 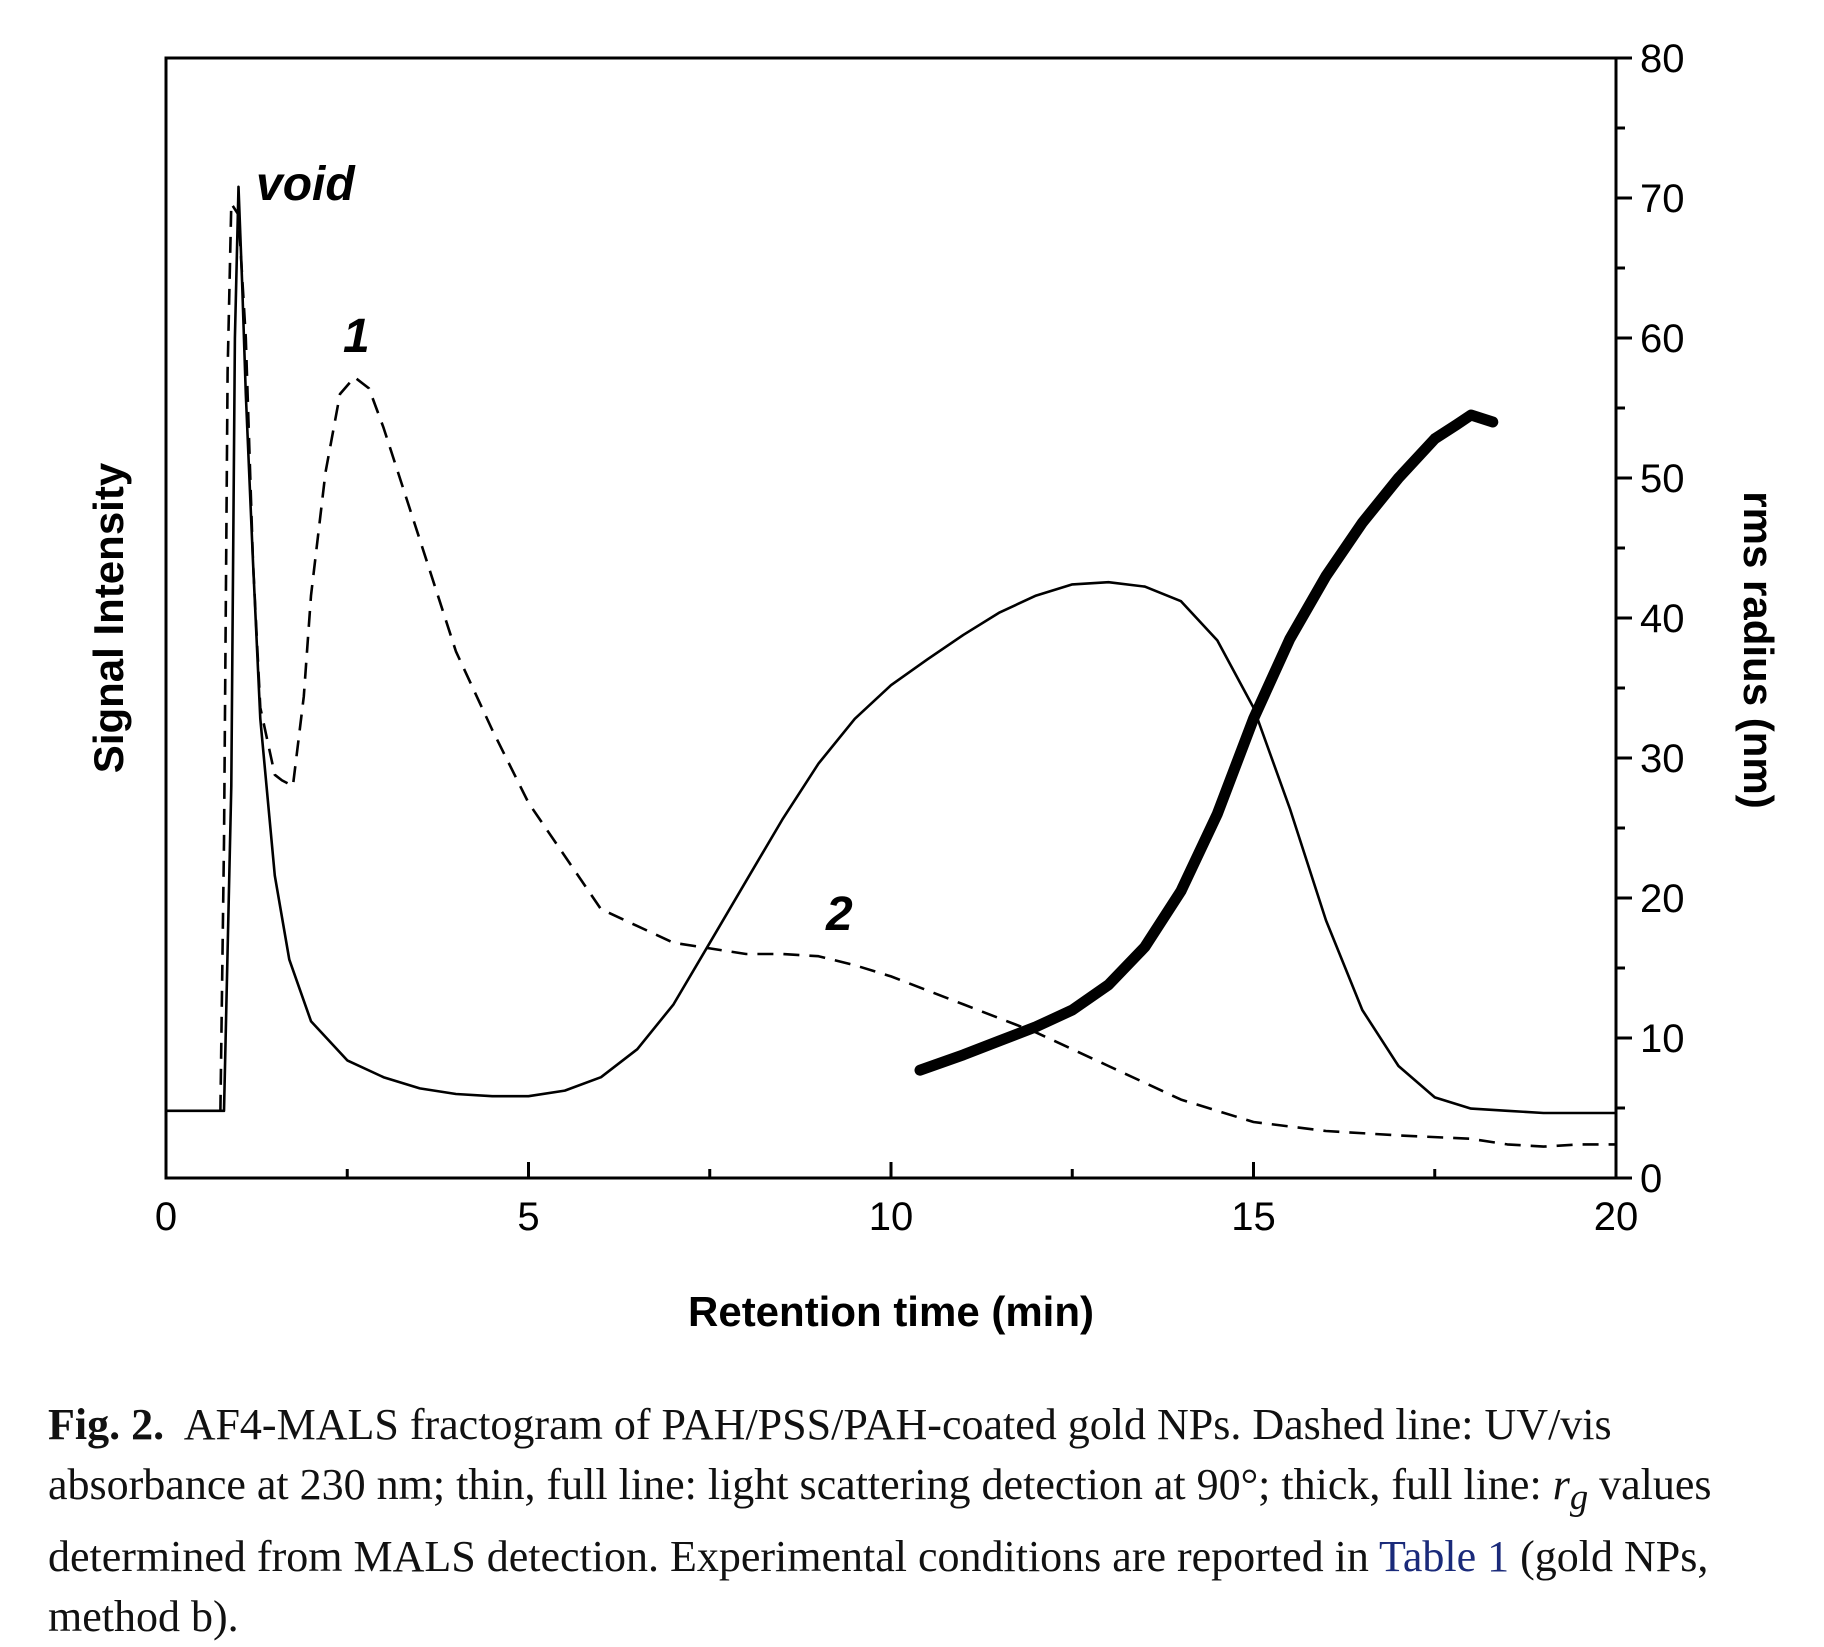 I want to click on caption-rg-subscript: g, so click(x=1579, y=1496).